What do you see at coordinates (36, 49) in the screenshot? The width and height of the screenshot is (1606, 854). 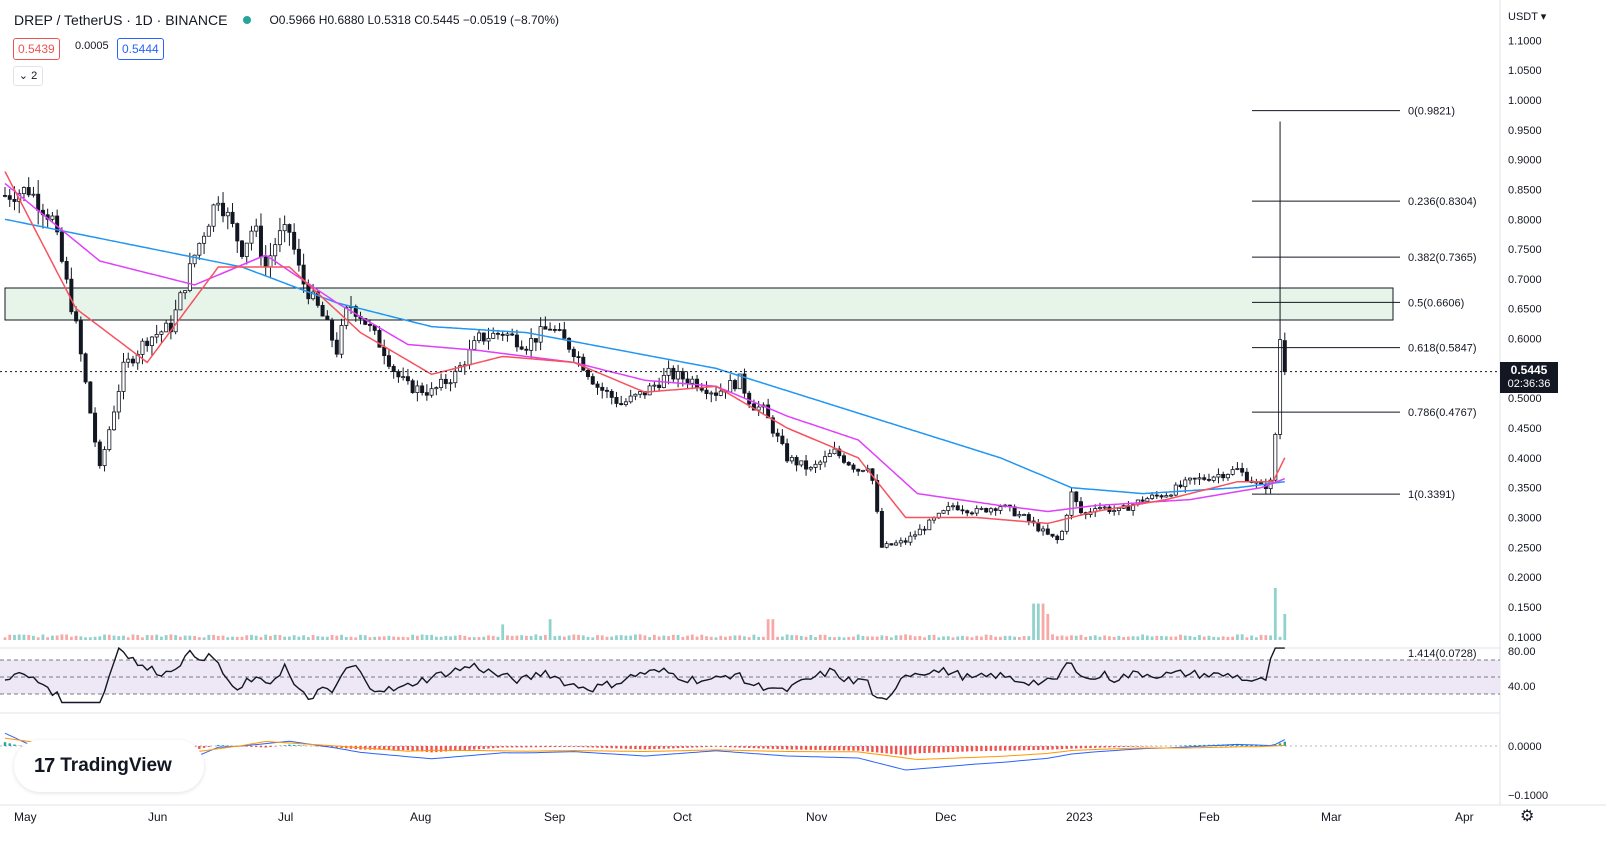 I see `bid-price: 0.5439` at bounding box center [36, 49].